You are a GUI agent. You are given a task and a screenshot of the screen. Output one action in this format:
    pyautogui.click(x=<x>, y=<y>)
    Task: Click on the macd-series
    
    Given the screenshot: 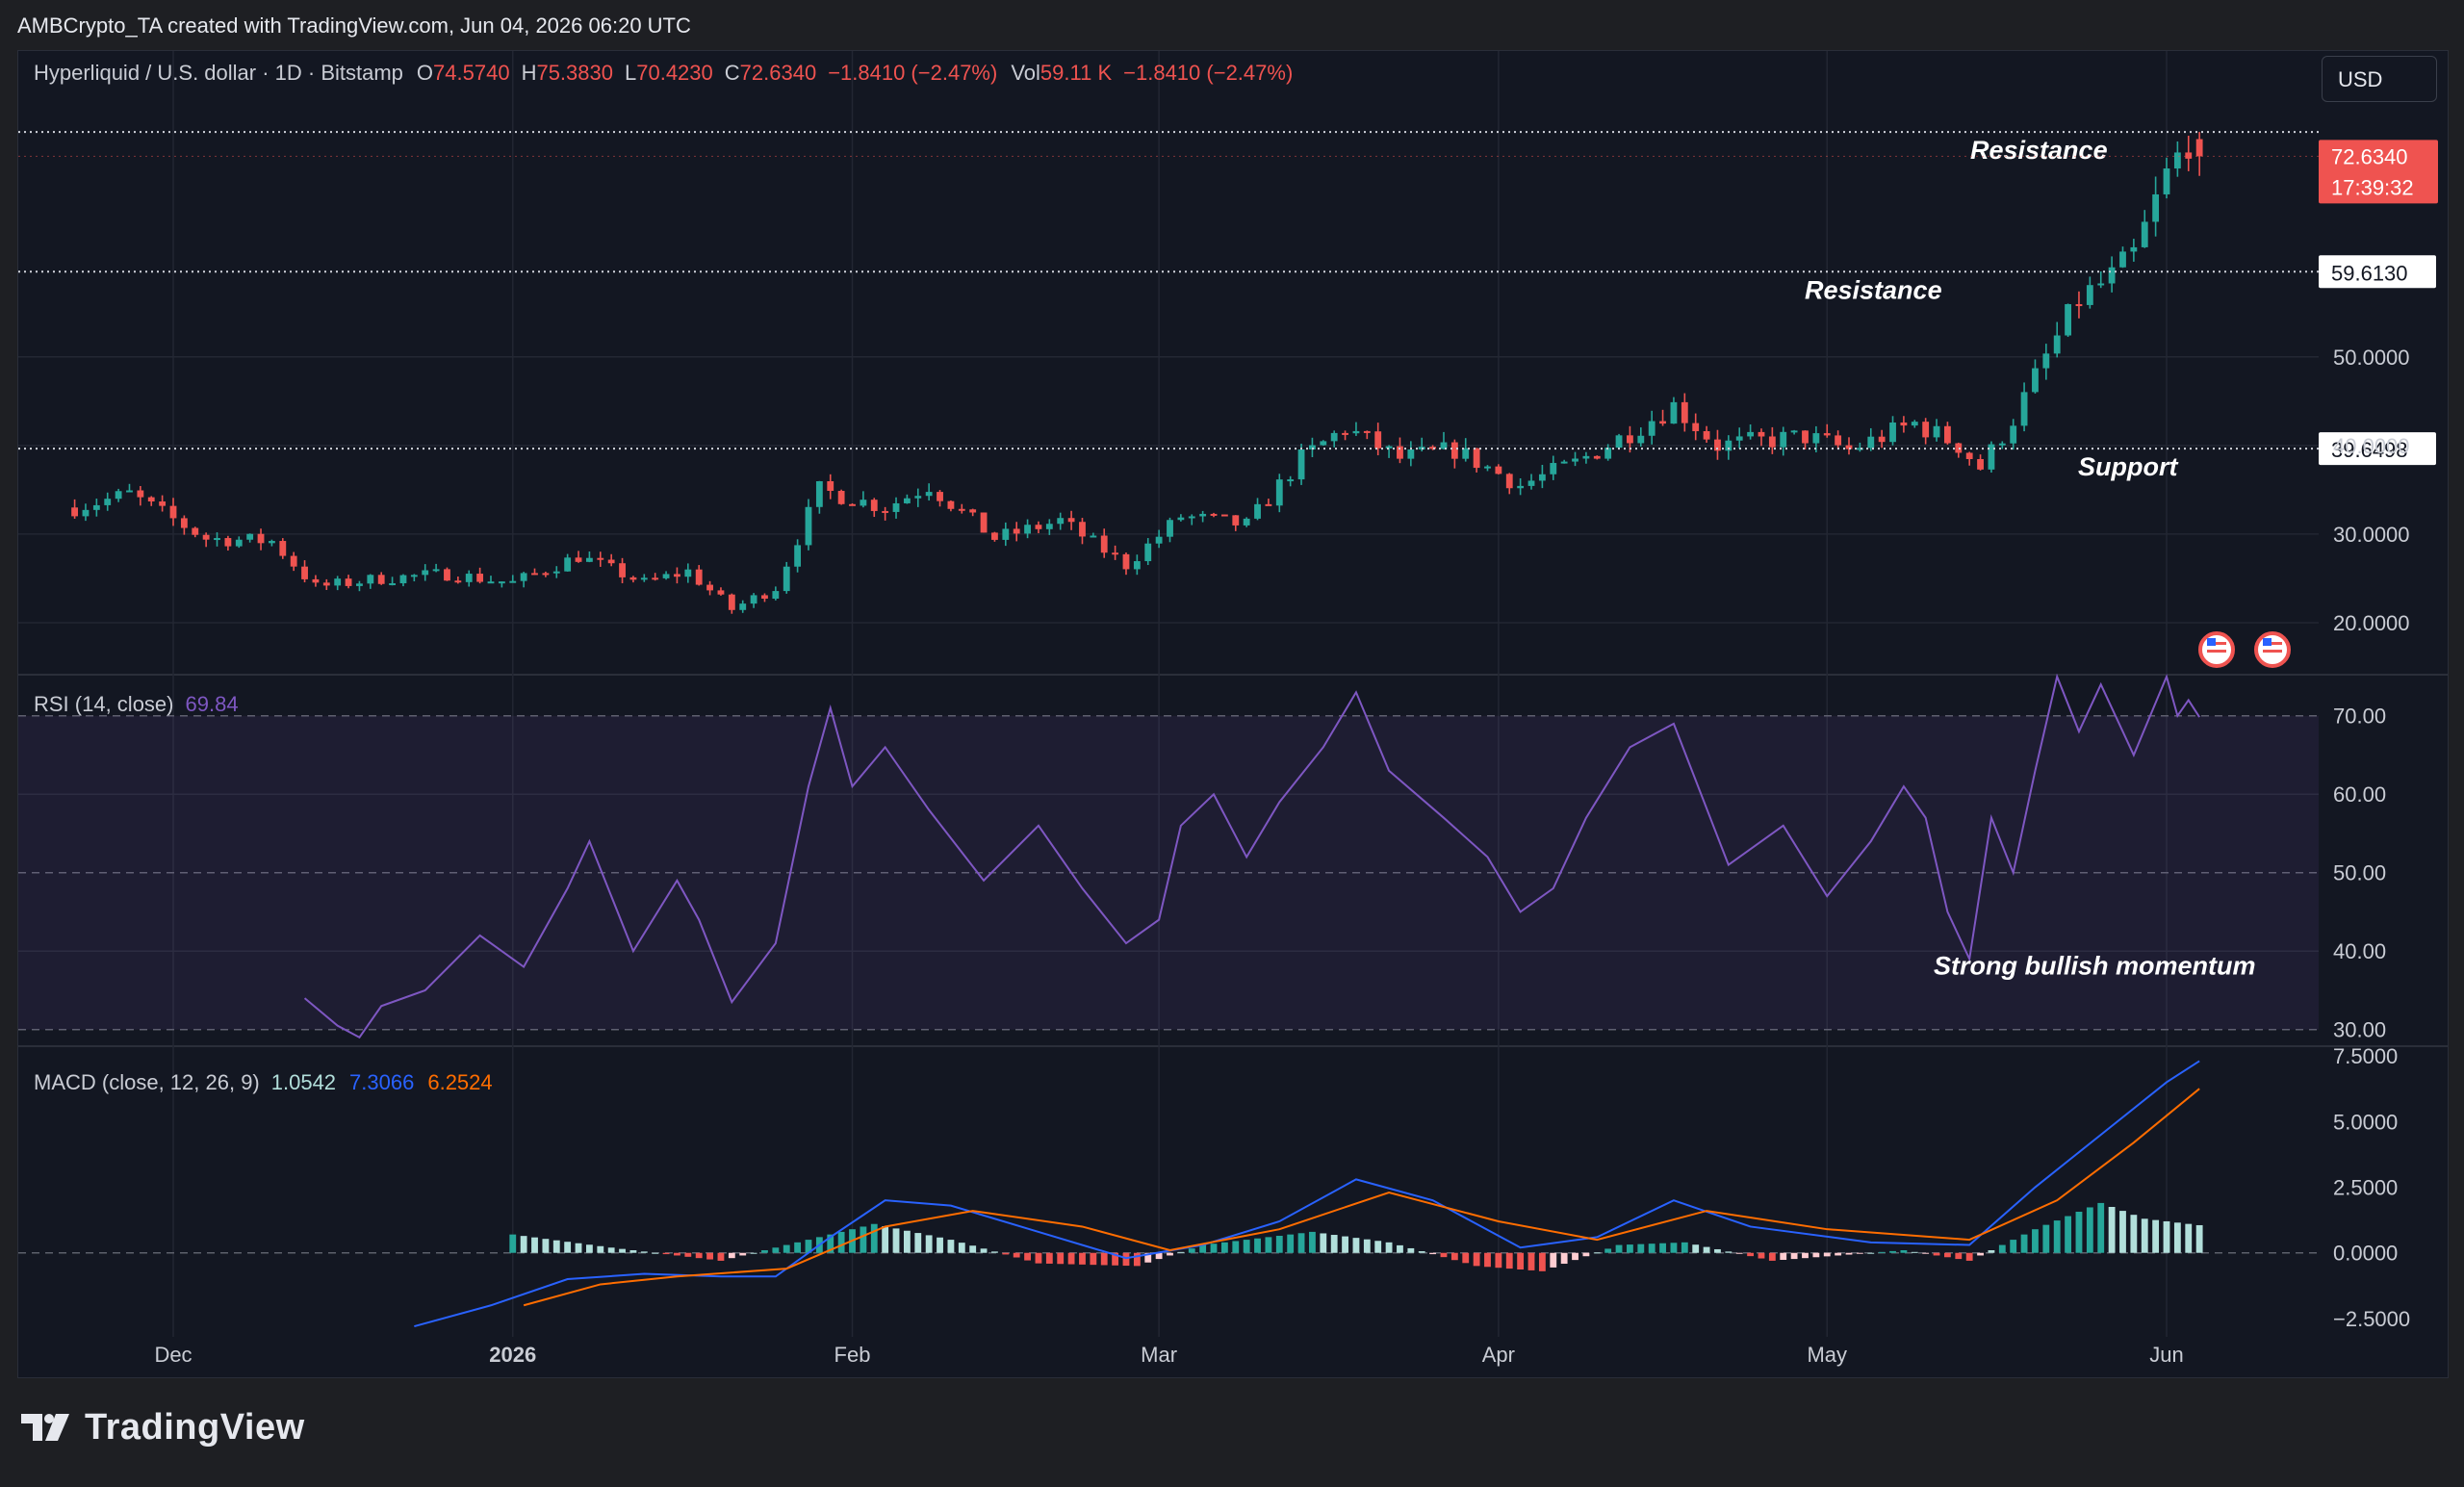 What is the action you would take?
    pyautogui.click(x=1308, y=1194)
    